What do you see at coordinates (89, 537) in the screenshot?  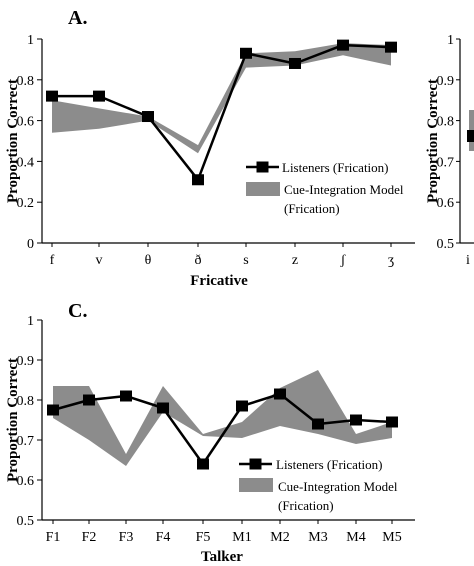 I see `x-tick-label: F2` at bounding box center [89, 537].